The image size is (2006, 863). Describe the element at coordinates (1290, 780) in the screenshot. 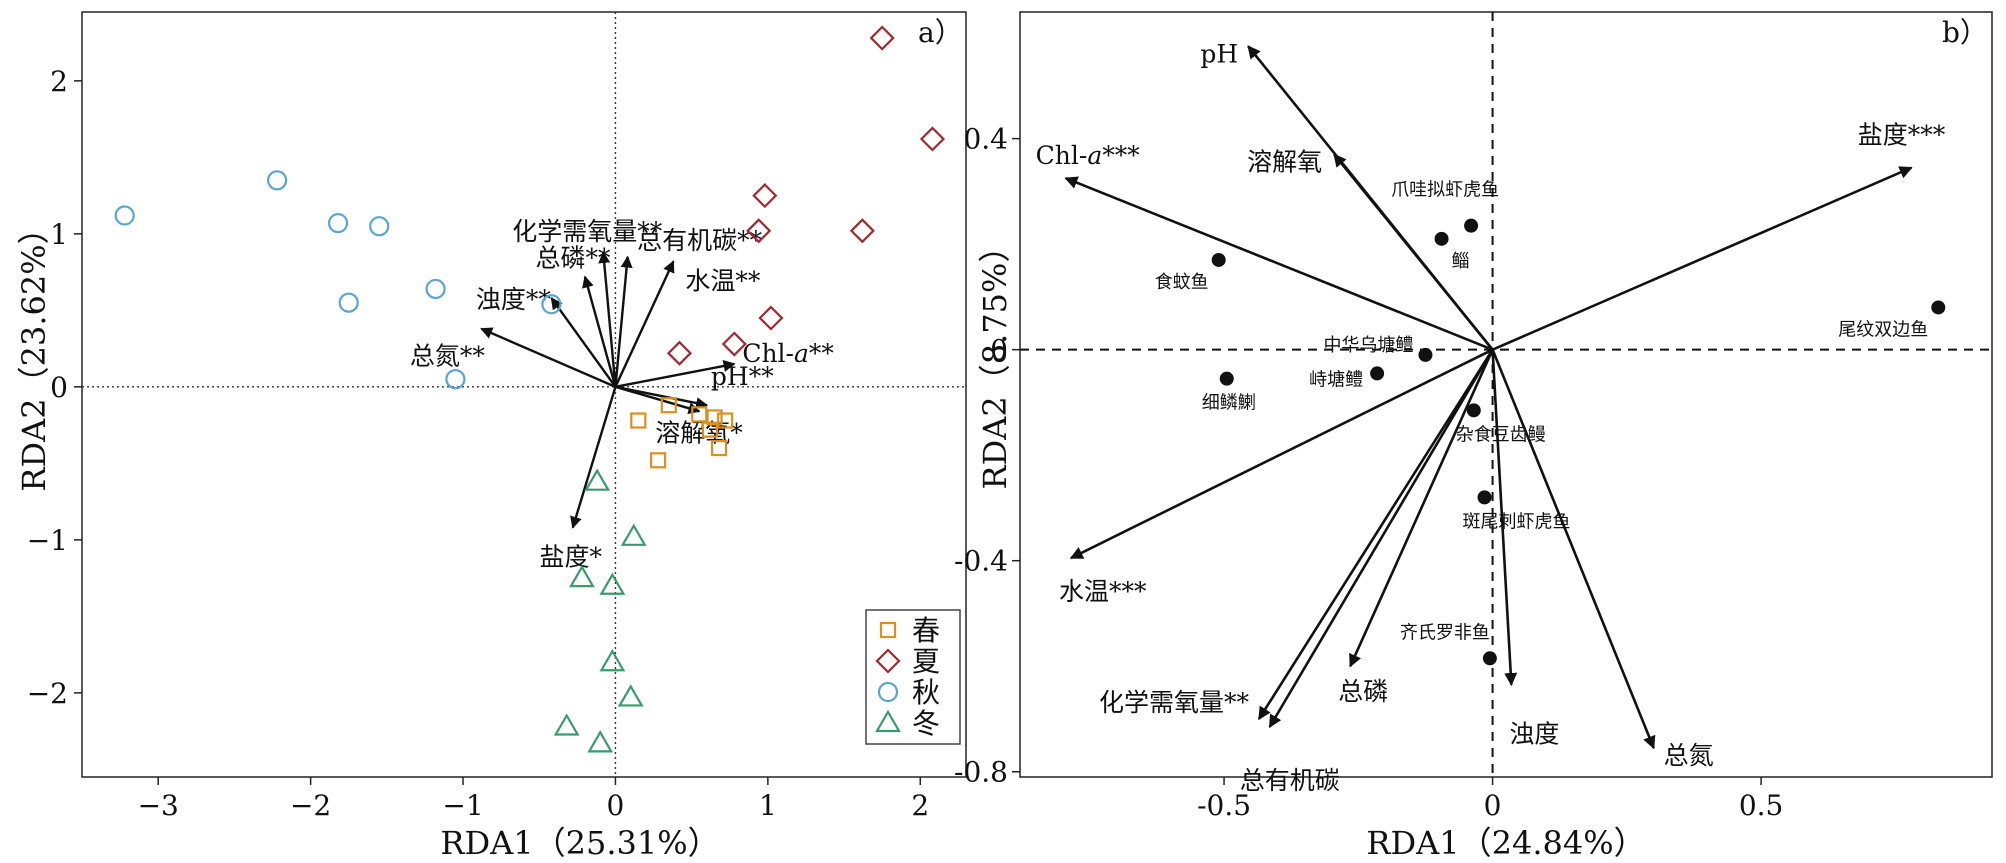

I see `vector-label: 总有机碳` at that location.